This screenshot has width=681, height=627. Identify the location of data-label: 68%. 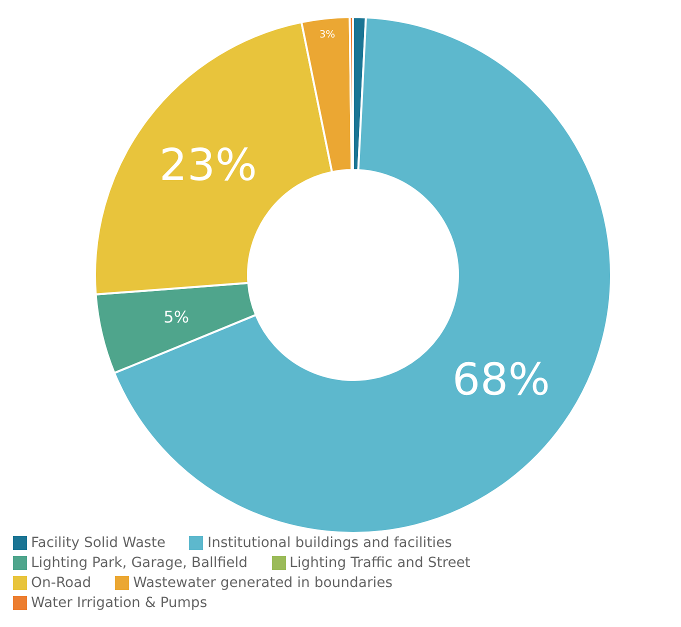
(501, 380).